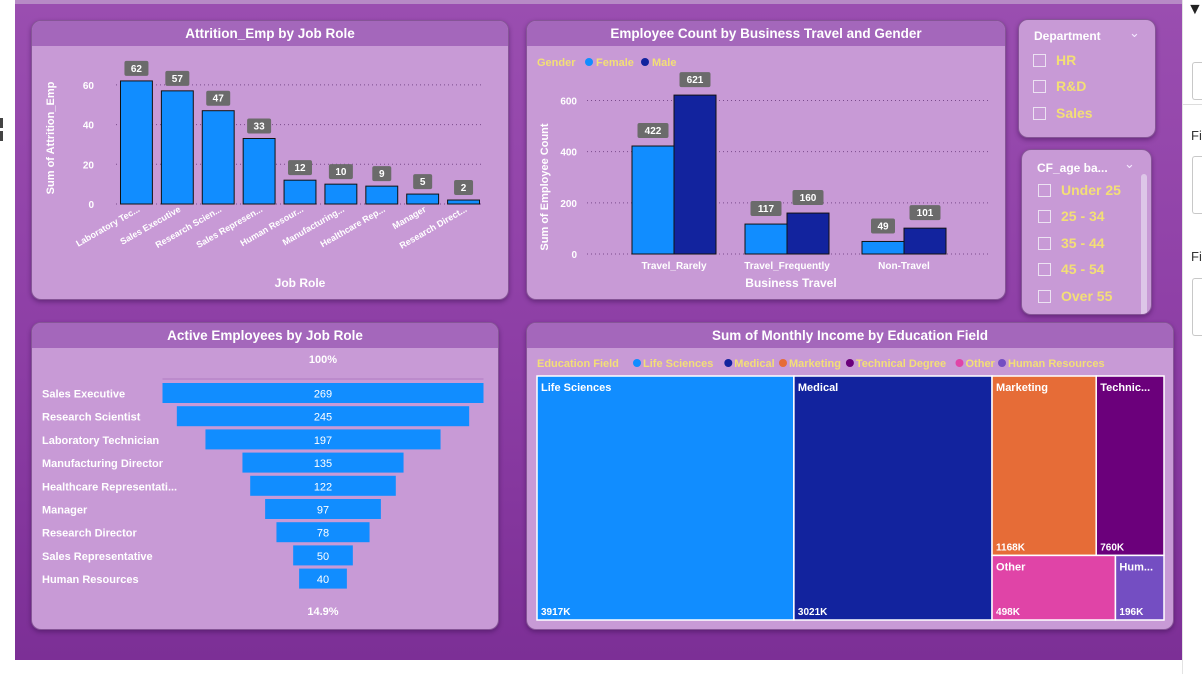 The height and width of the screenshot is (674, 1202). Describe the element at coordinates (91, 205) in the screenshot. I see `y-tick-label: 0` at that location.